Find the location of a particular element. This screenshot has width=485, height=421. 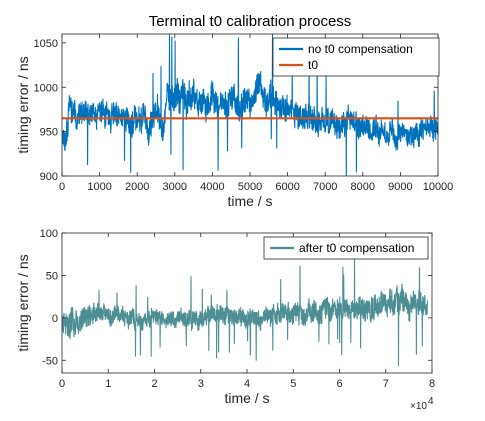

y-tick-label: 900 is located at coordinates (49, 177).